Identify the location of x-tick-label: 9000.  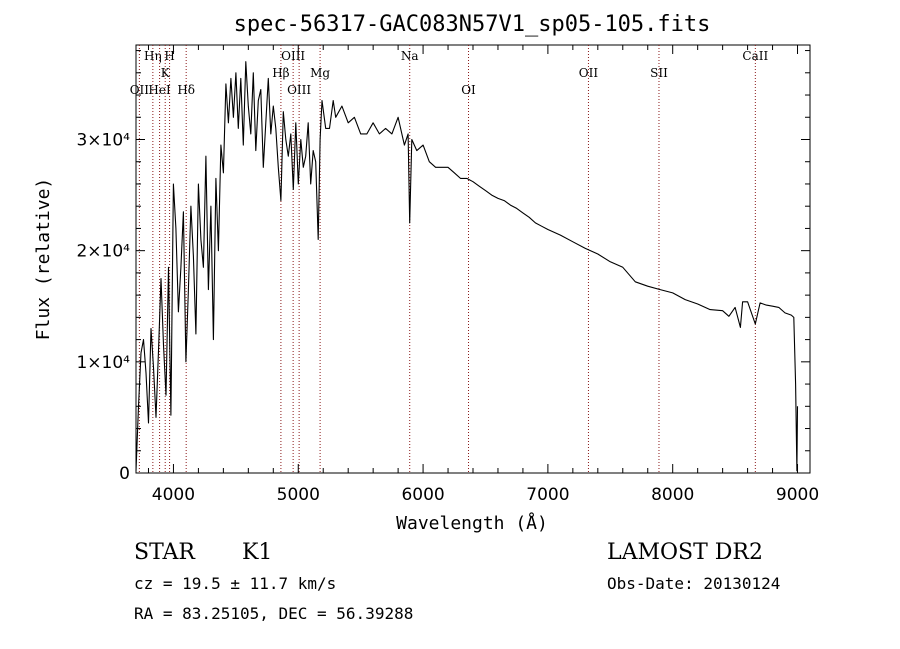
(797, 495).